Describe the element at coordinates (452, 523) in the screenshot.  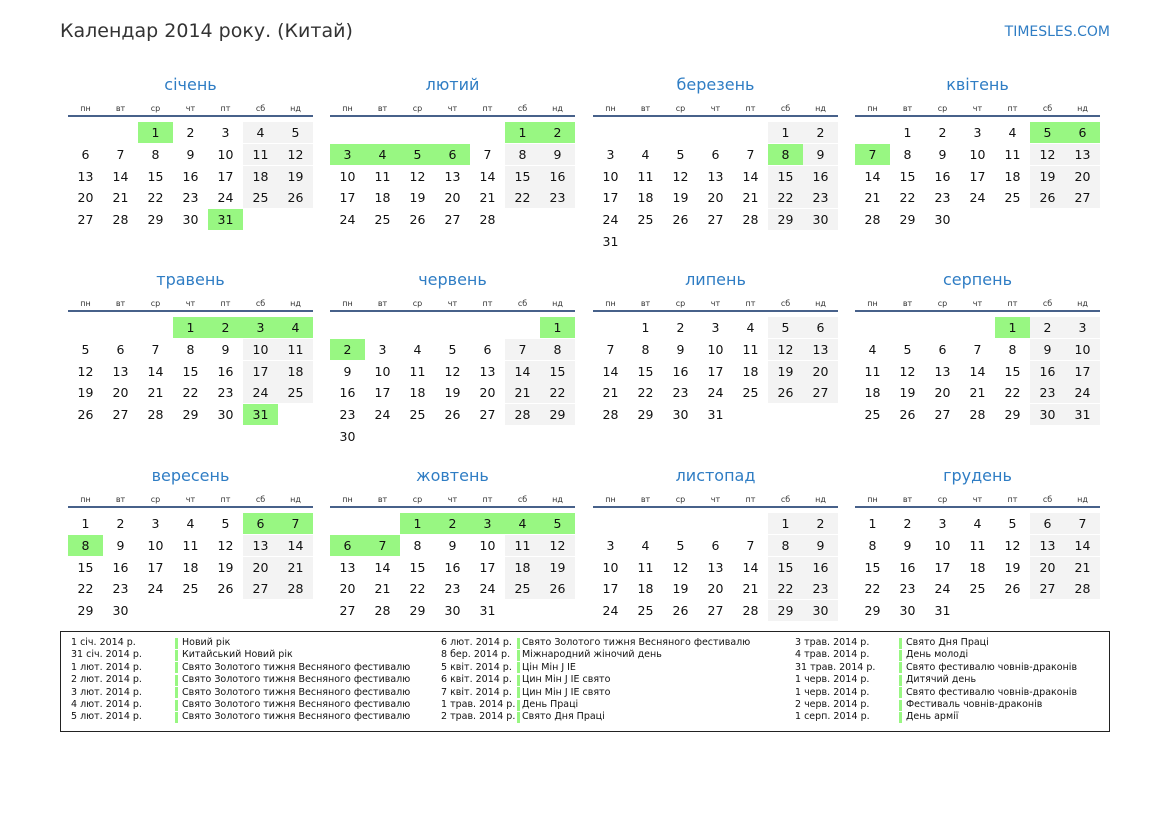
I see `holiday-day-cell: 2` at that location.